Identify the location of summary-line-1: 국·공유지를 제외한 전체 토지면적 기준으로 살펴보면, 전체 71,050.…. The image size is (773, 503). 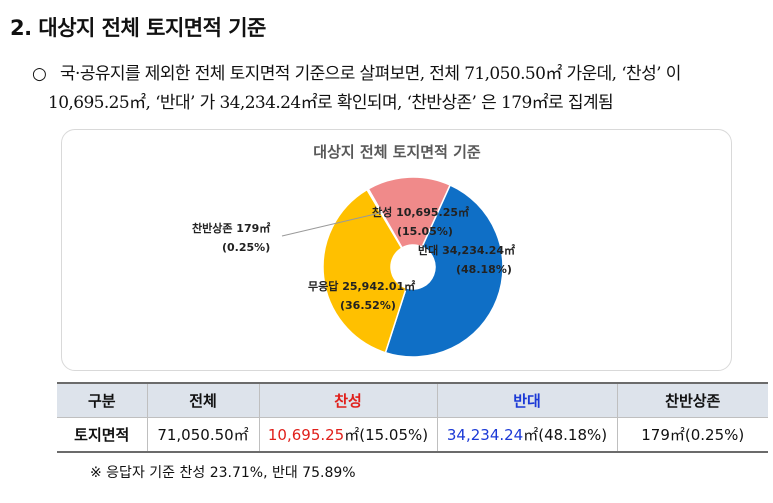
(370, 74).